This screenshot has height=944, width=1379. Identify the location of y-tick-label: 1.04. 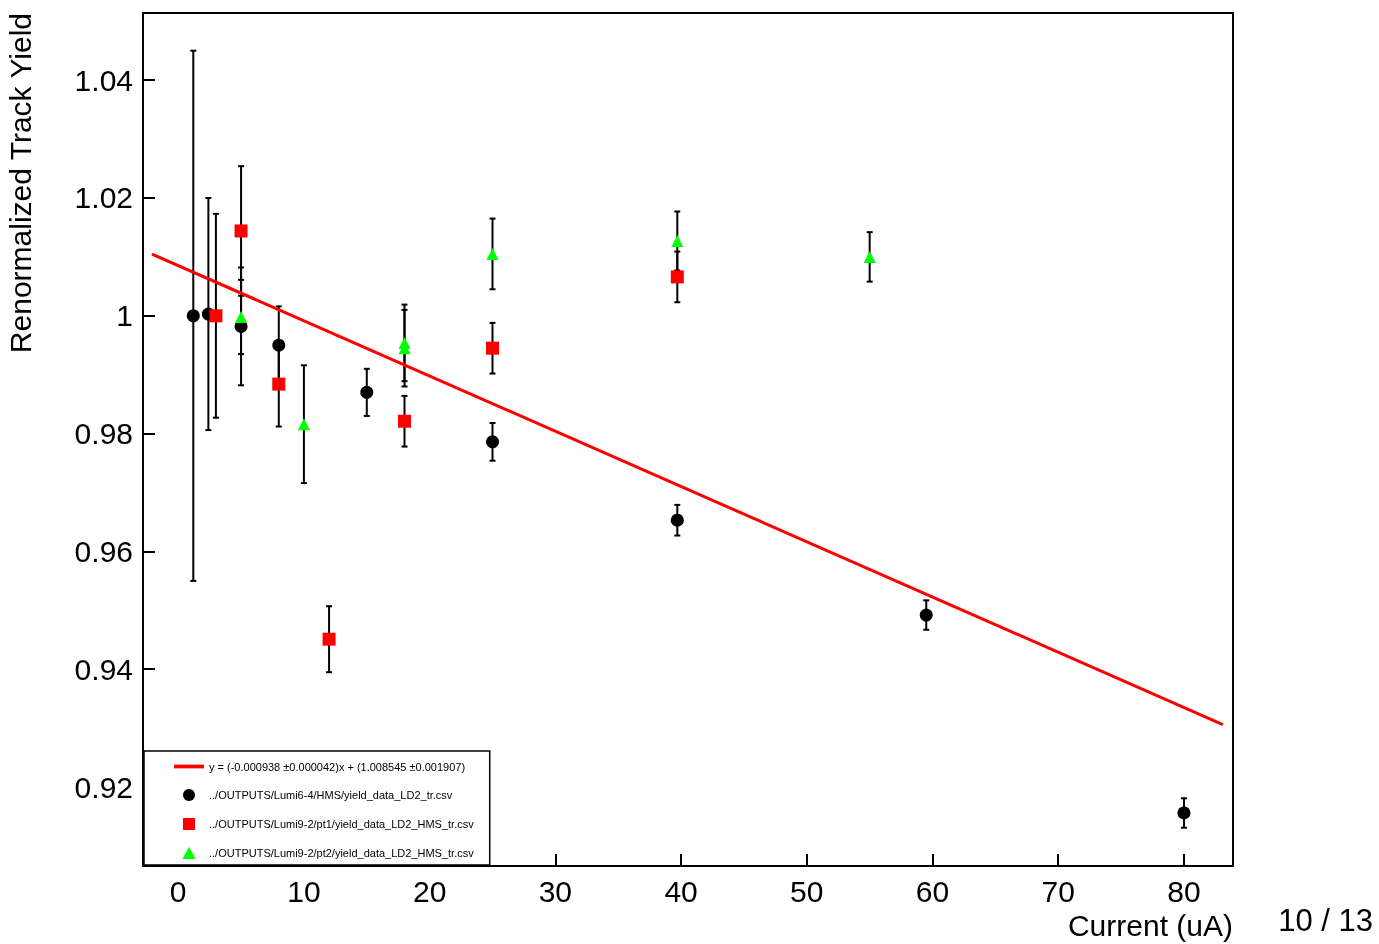
(103, 80).